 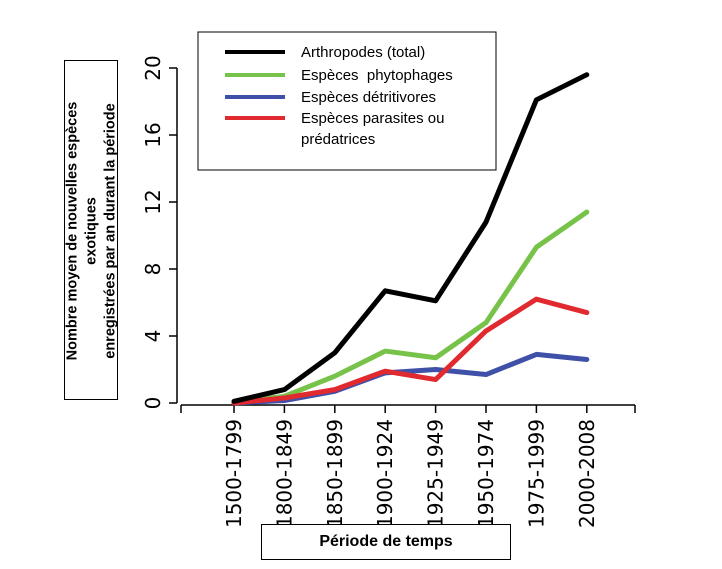 I want to click on x-tick-label: 1800-1849, so click(x=284, y=473).